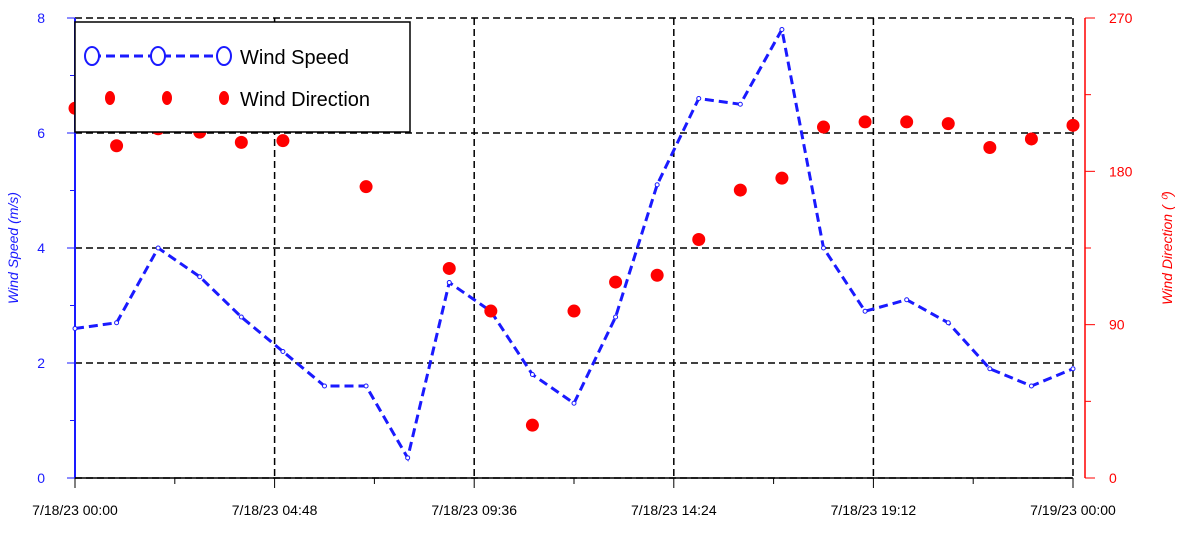  What do you see at coordinates (1117, 325) in the screenshot?
I see `right-tick-label: 90` at bounding box center [1117, 325].